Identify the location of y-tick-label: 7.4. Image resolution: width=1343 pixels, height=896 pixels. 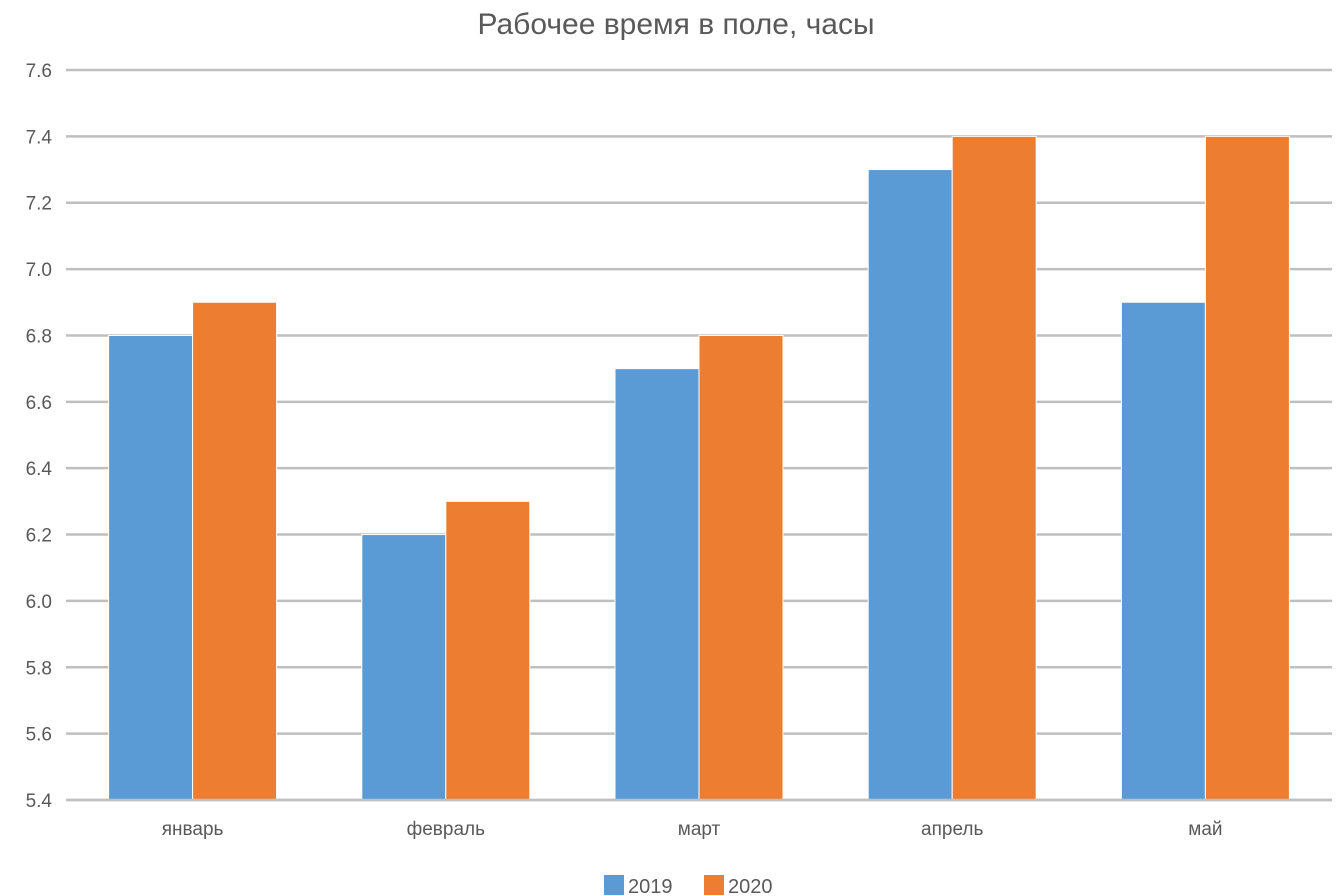
(39, 137).